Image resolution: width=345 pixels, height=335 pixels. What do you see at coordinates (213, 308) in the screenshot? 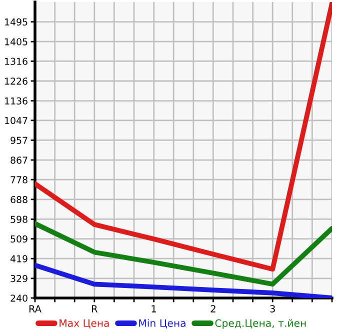
I see `x-tick-label: 2` at bounding box center [213, 308].